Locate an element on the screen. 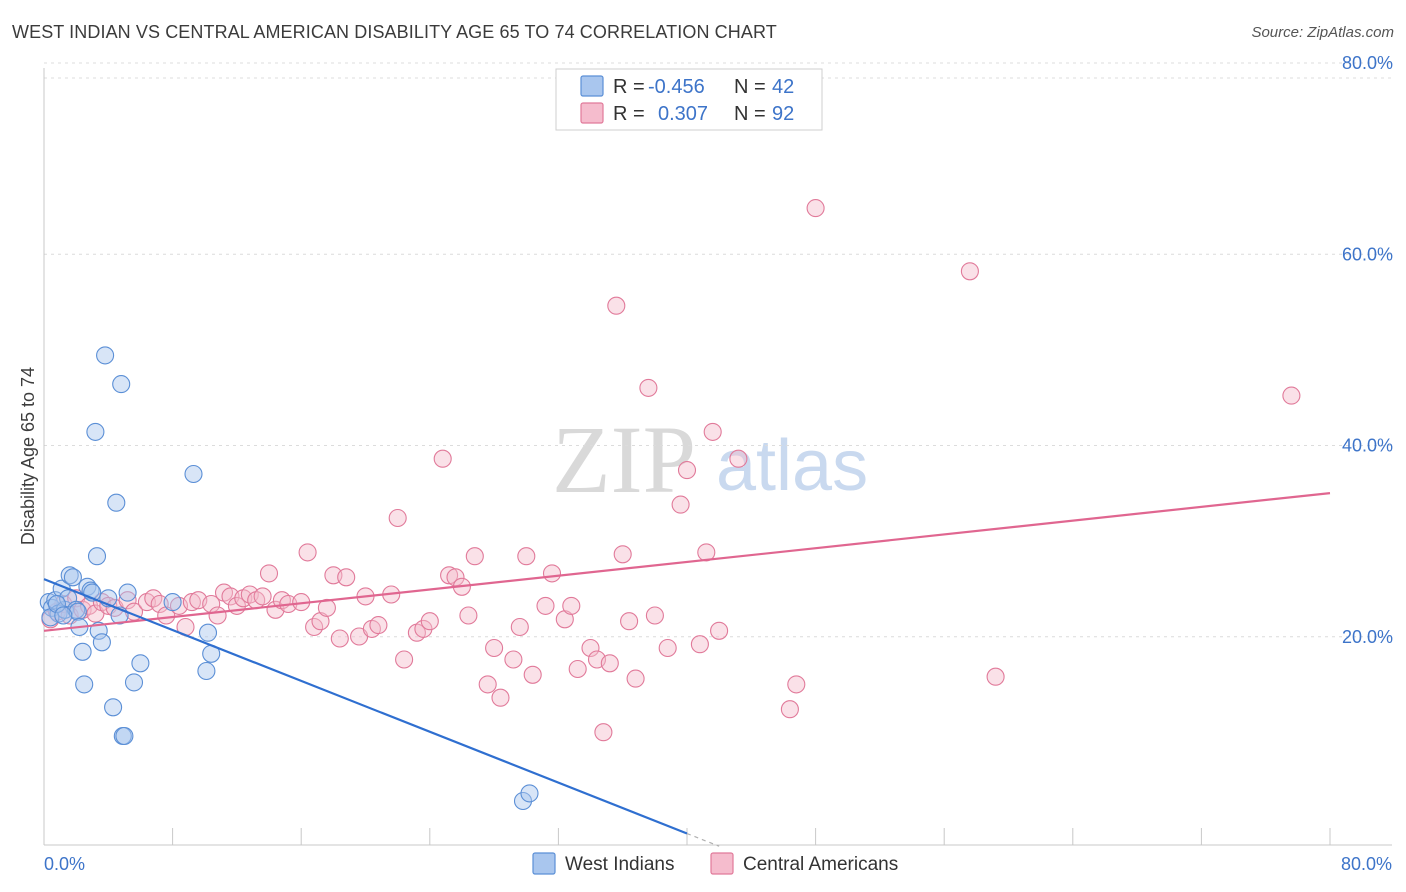 The width and height of the screenshot is (1406, 892). legend-n-value-2: 92 is located at coordinates (783, 114).